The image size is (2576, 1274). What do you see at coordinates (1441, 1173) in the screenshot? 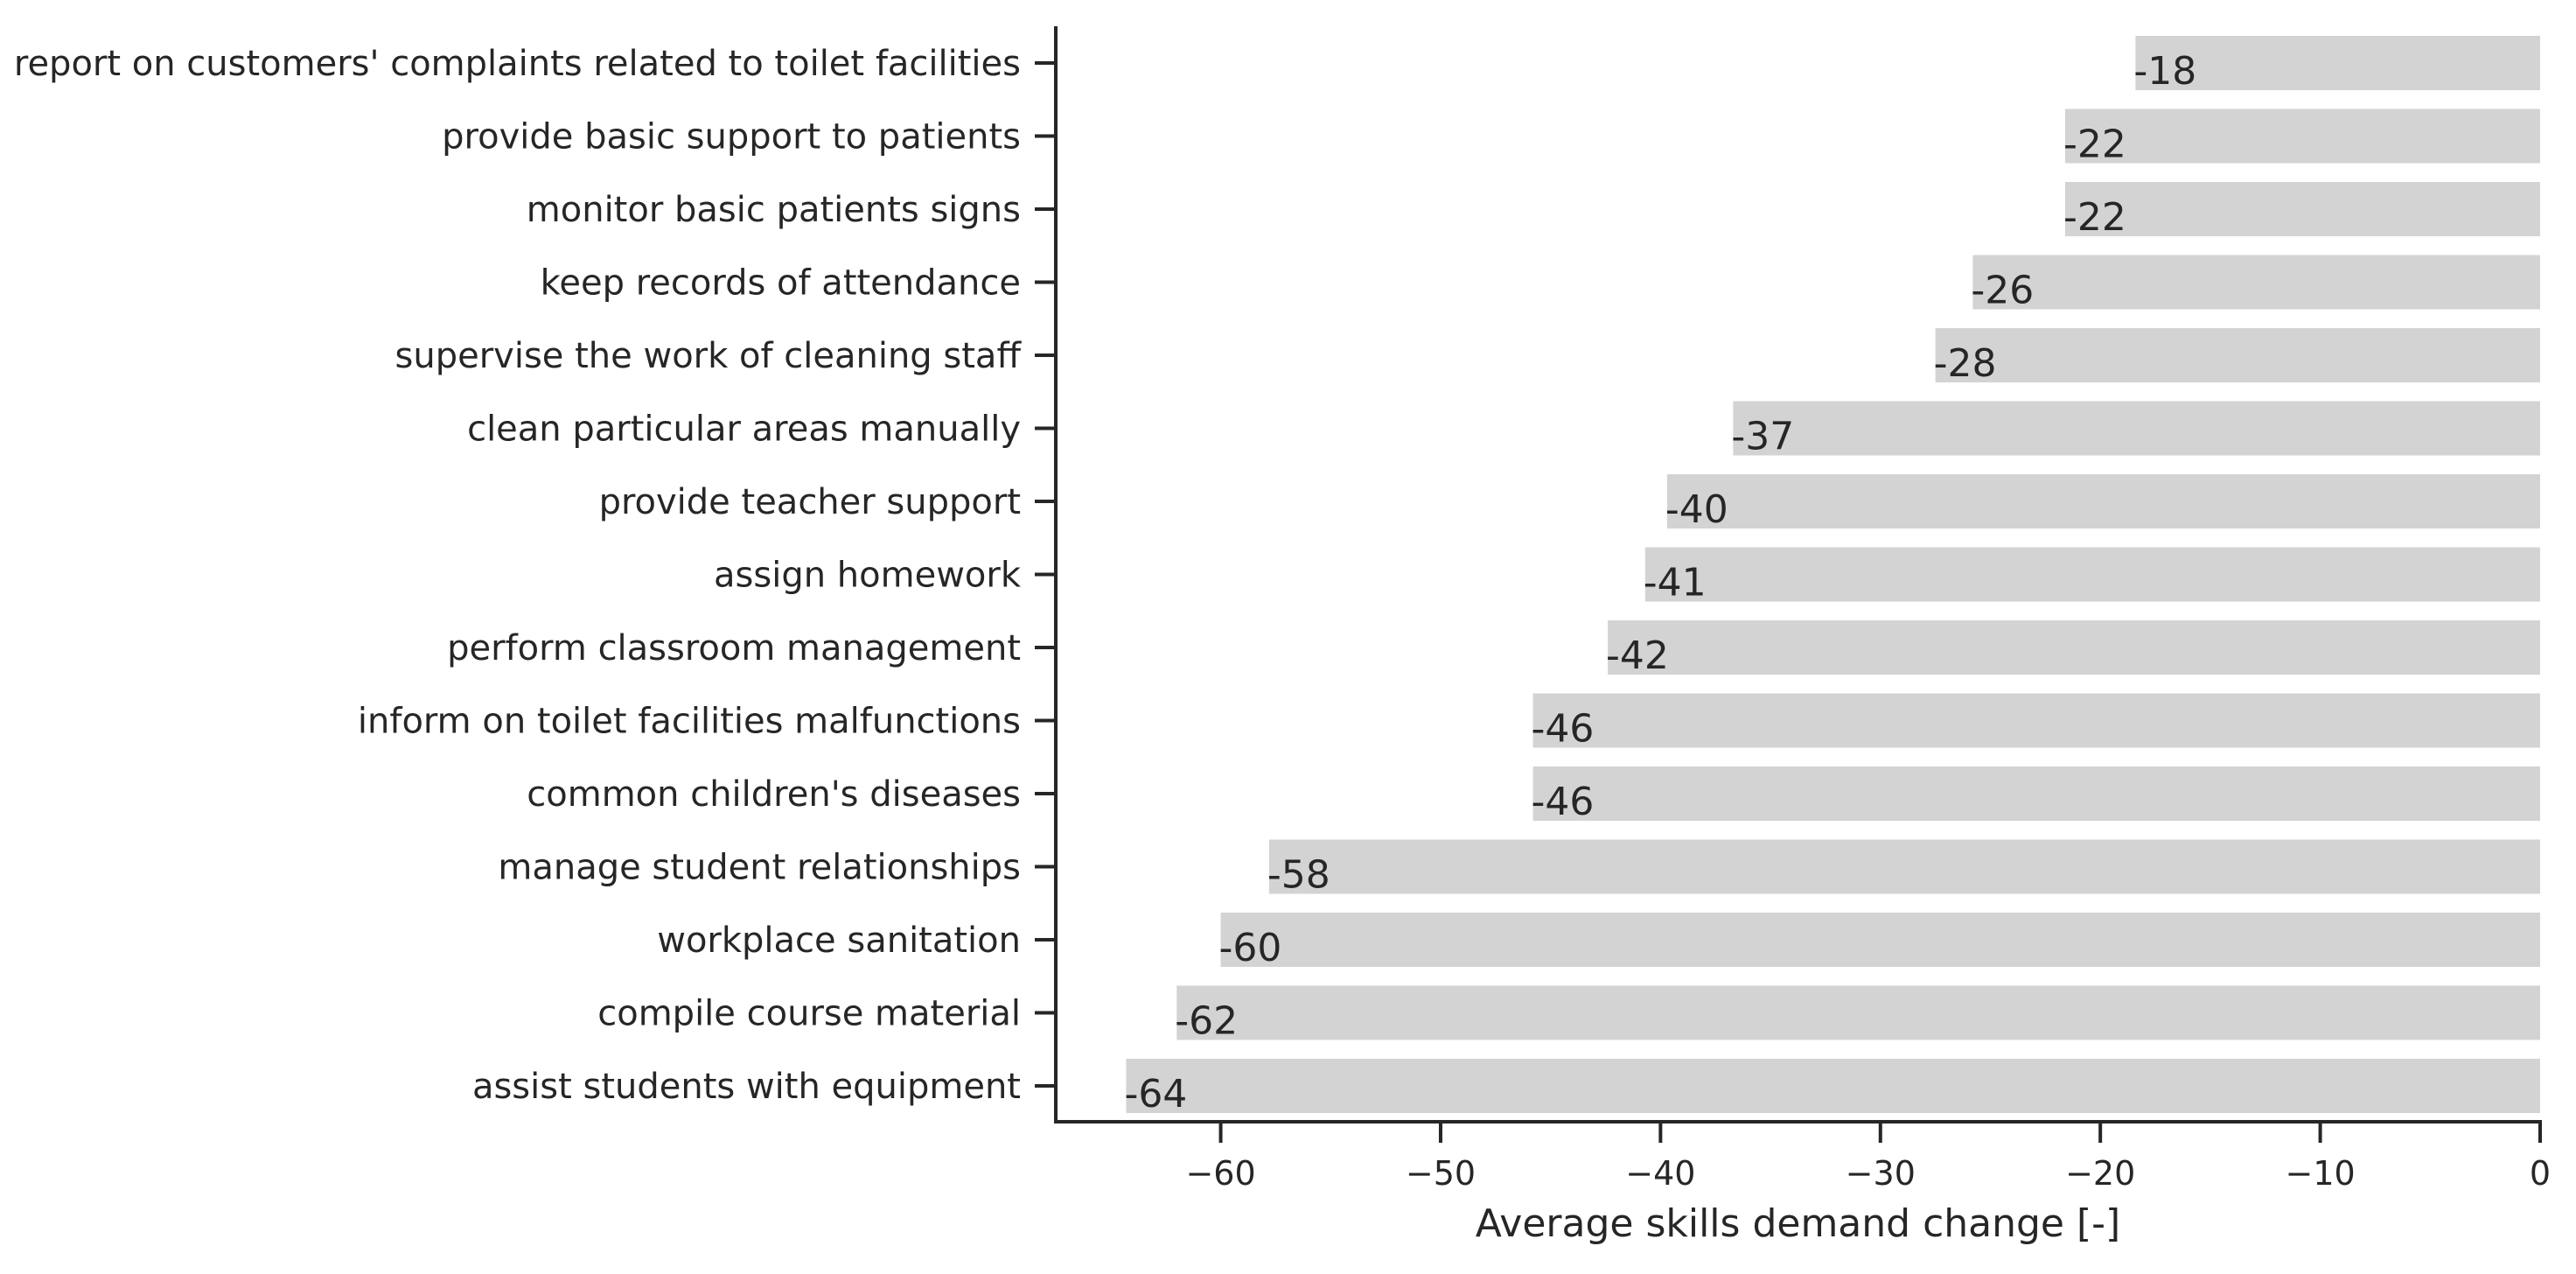
I see `x-tick-label: −50` at bounding box center [1441, 1173].